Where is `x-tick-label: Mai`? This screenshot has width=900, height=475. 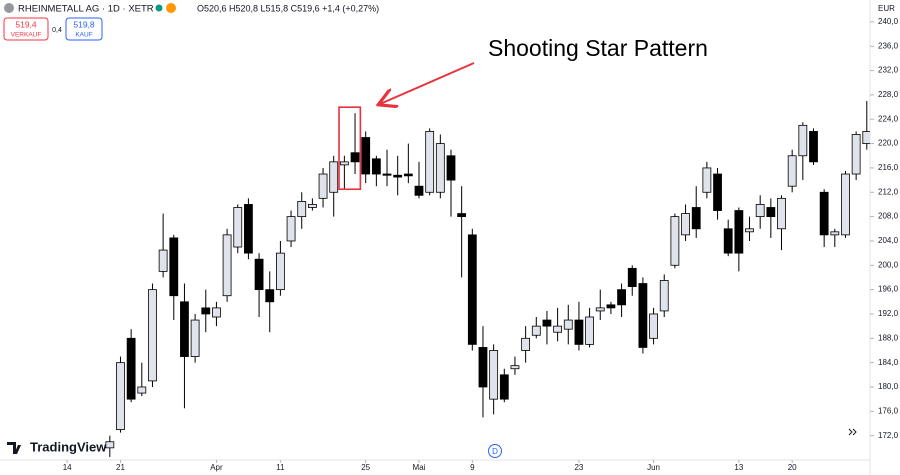
x-tick-label: Mai is located at coordinates (419, 467).